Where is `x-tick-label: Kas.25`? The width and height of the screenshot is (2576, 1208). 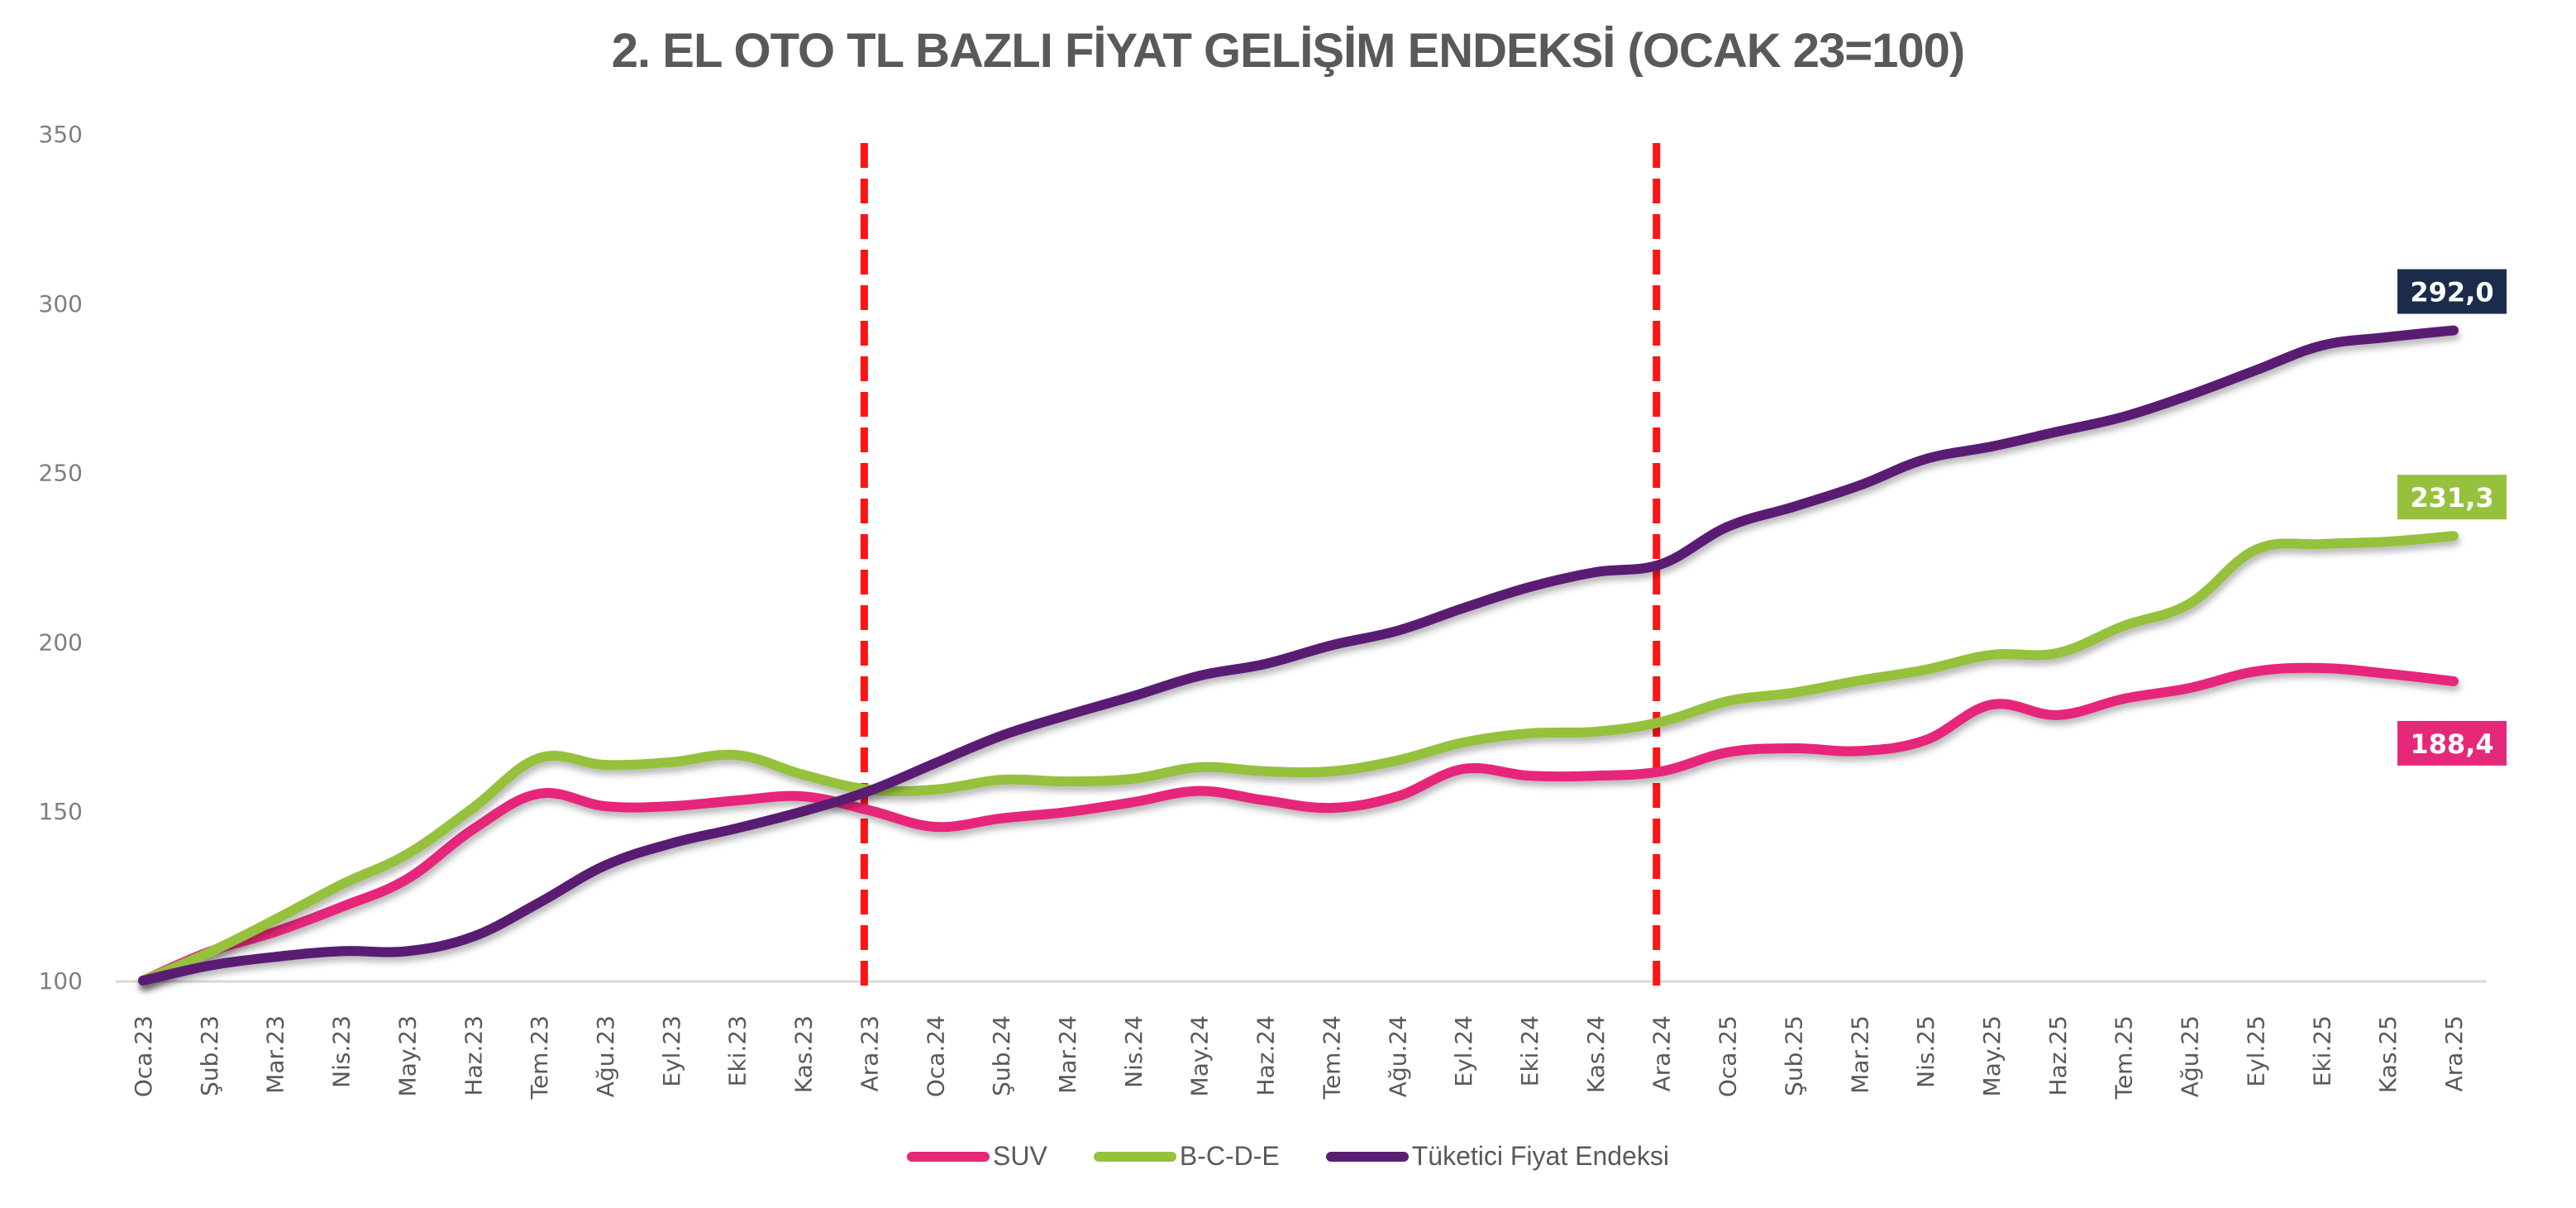
x-tick-label: Kas.25 is located at coordinates (2388, 1054).